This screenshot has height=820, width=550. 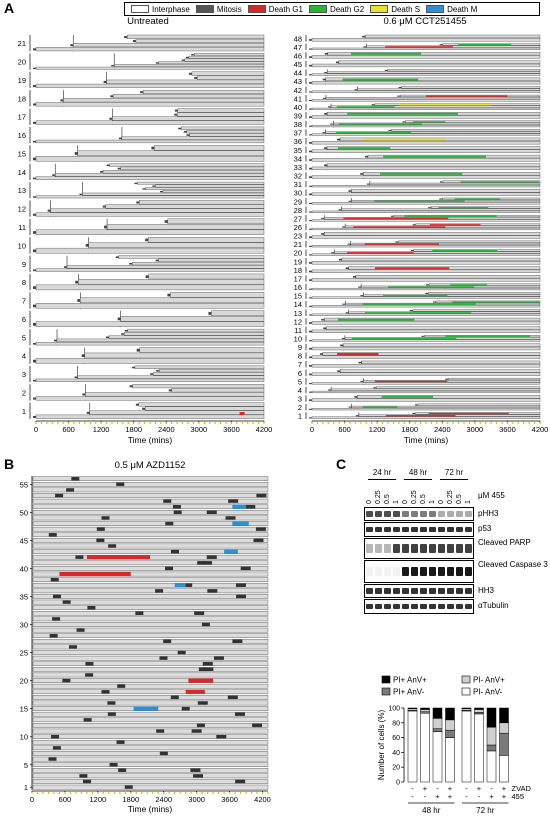 What do you see at coordinates (130, 799) in the screenshot?
I see `x-tick-label: 1800` at bounding box center [130, 799].